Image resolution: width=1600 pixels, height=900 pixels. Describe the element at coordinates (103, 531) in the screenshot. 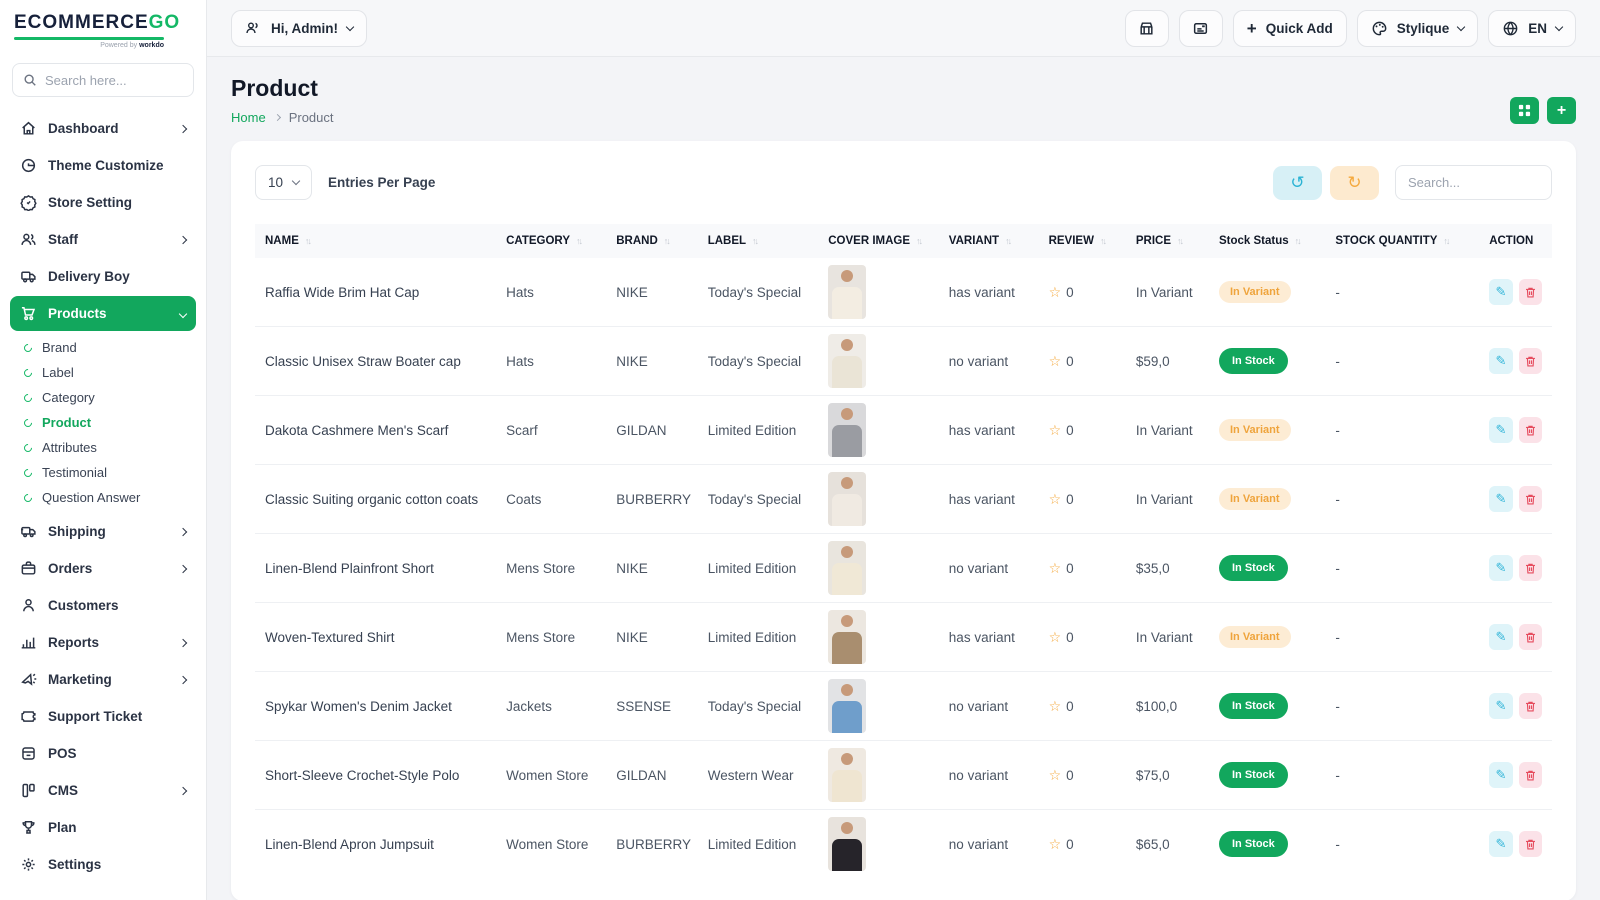

I see `sidebar-item-shipping: Shipping` at that location.